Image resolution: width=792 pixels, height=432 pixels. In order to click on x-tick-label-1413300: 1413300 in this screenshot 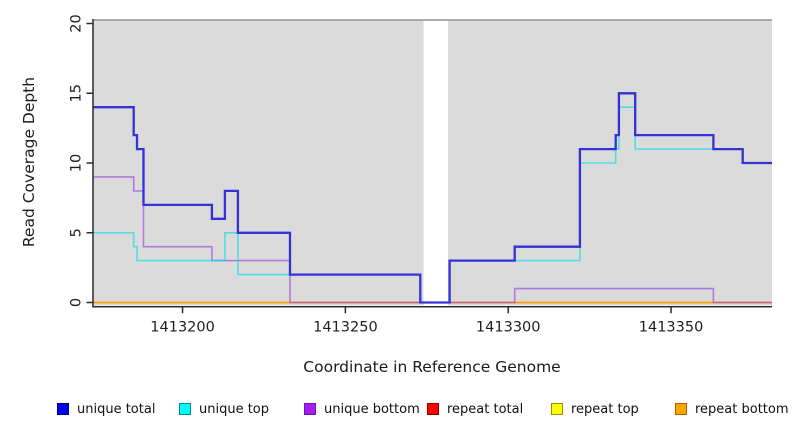, I will do `click(508, 328)`.